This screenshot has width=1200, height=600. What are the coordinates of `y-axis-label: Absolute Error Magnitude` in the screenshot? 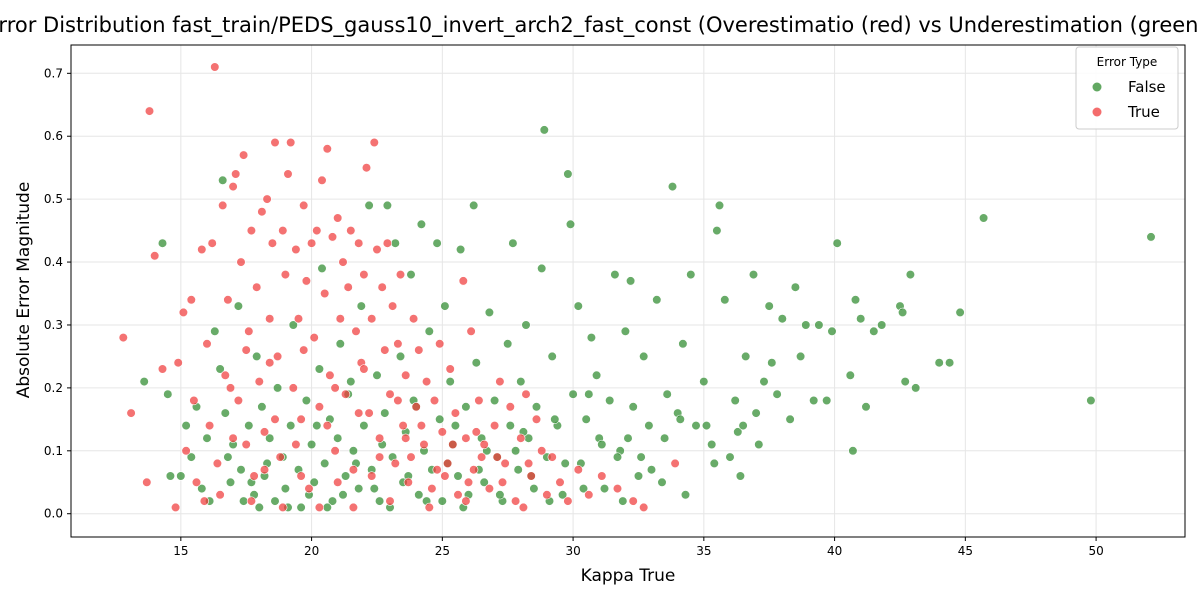 It's located at (24, 290).